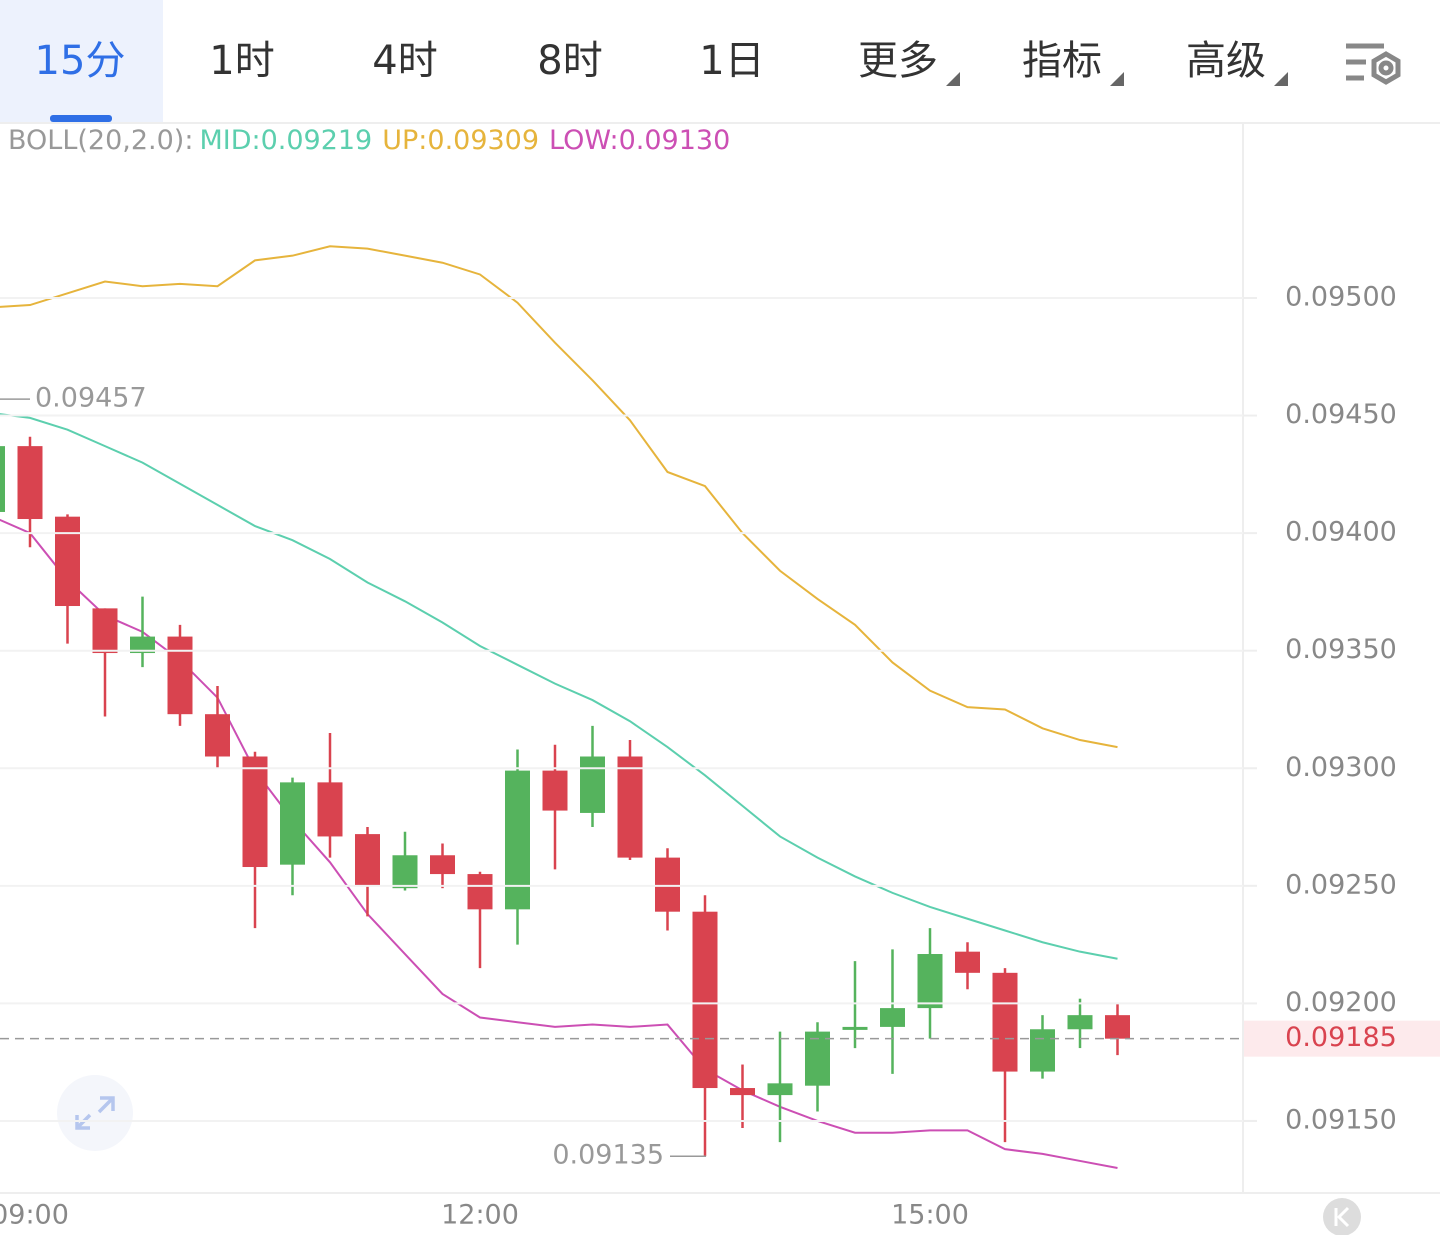  What do you see at coordinates (930, 1215) in the screenshot?
I see `x-tick-label: 15:00` at bounding box center [930, 1215].